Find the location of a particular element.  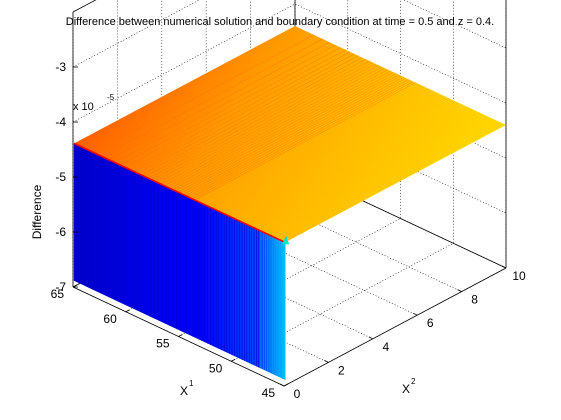

x2-tick-label: 4 is located at coordinates (385, 347).